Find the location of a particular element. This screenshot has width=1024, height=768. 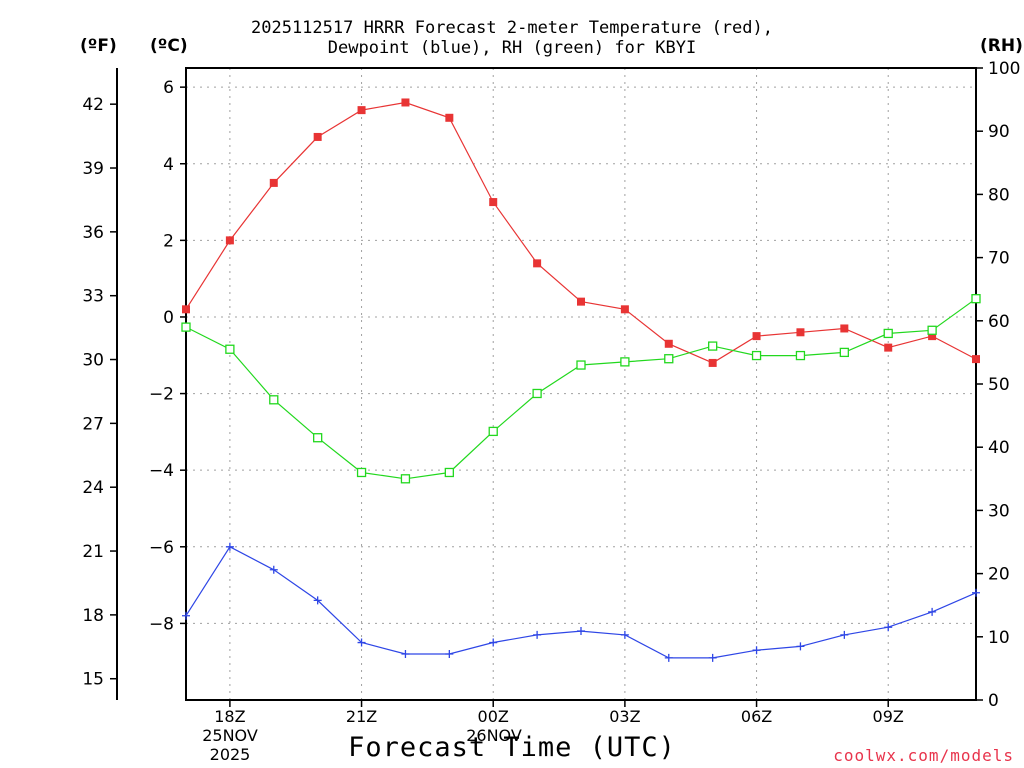

celsius-tick-label: −2 is located at coordinates (161, 395).